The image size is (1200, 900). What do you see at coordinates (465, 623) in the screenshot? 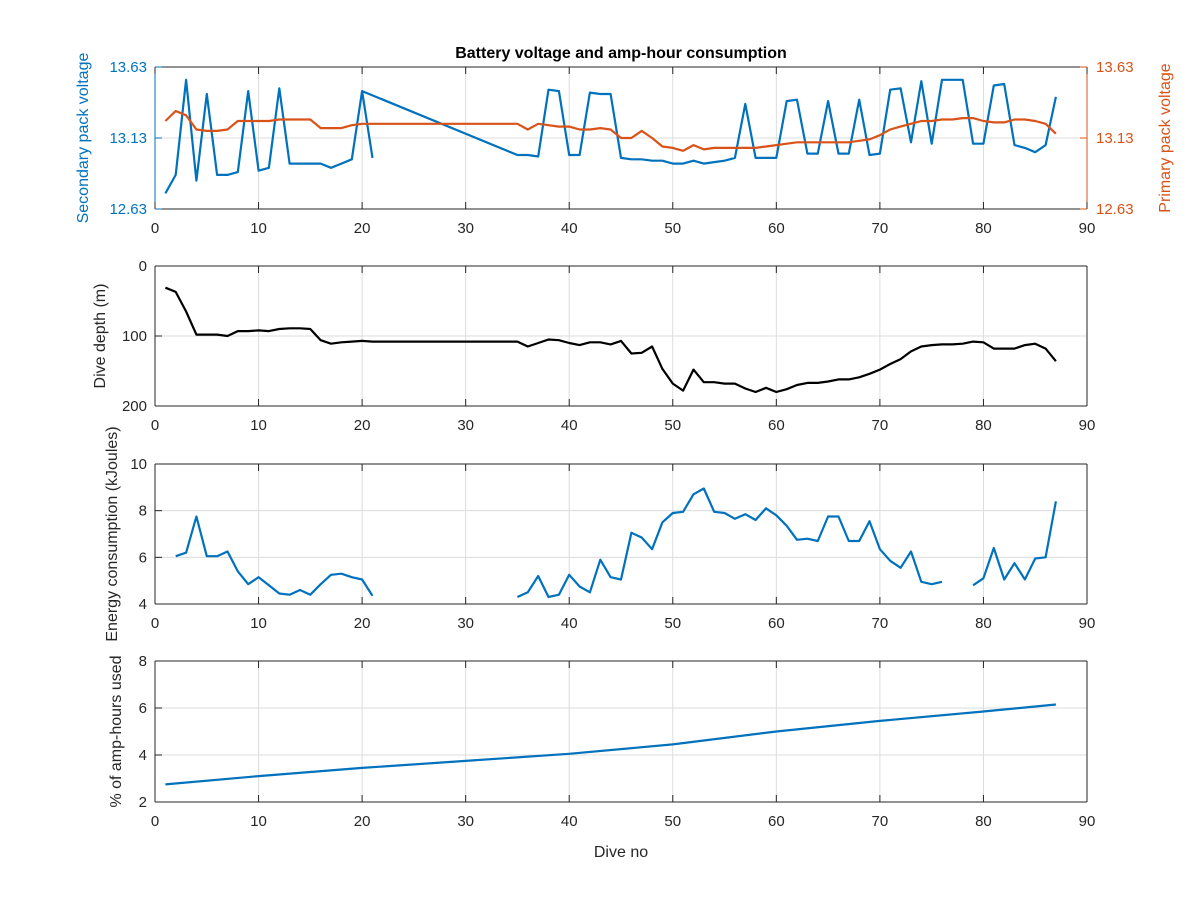
I see `energy-x-tick-label-3: 30` at bounding box center [465, 623].